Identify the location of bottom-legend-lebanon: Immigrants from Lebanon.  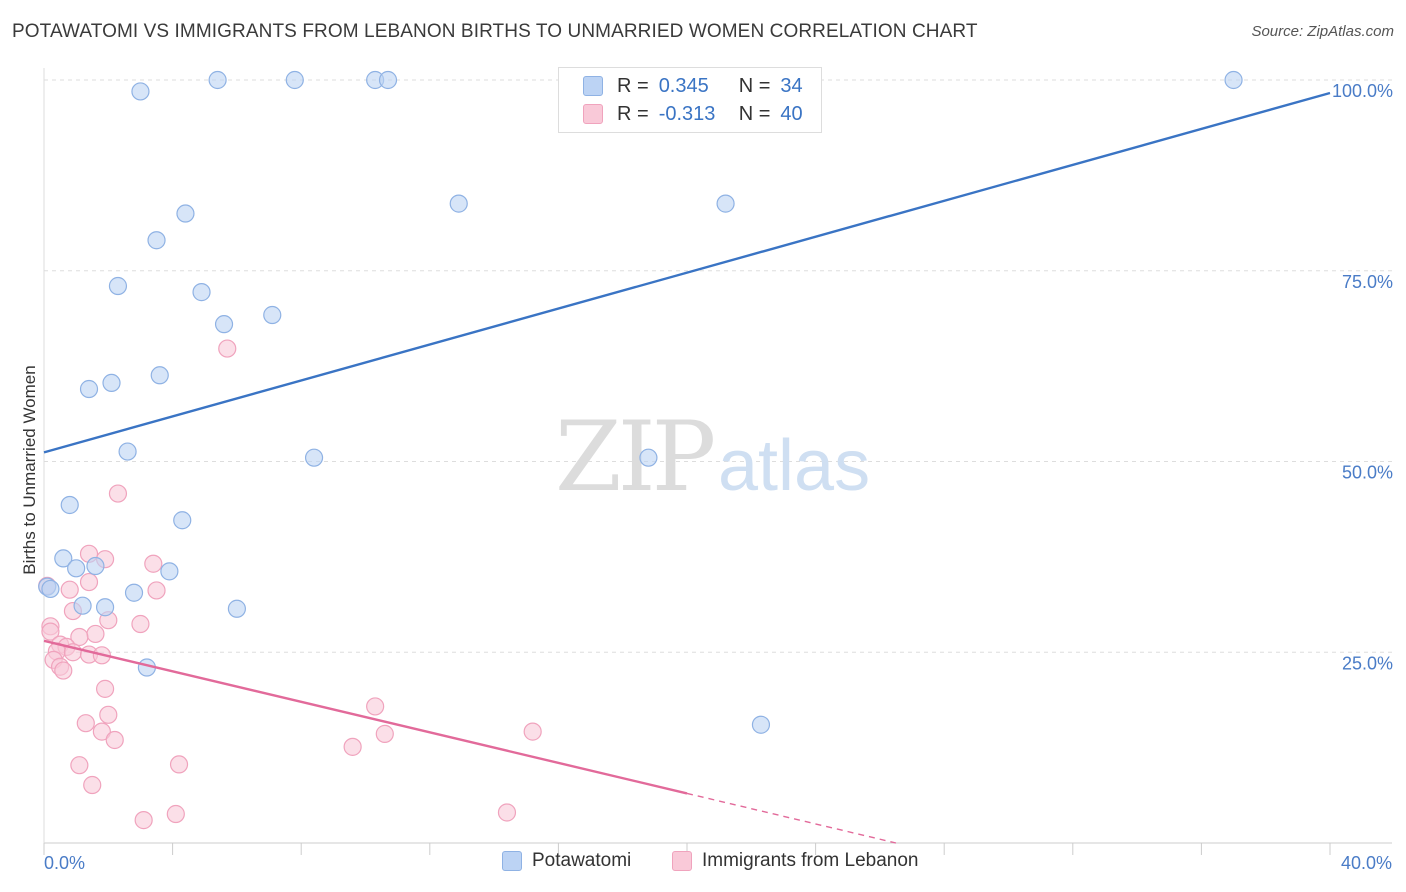
(795, 861).